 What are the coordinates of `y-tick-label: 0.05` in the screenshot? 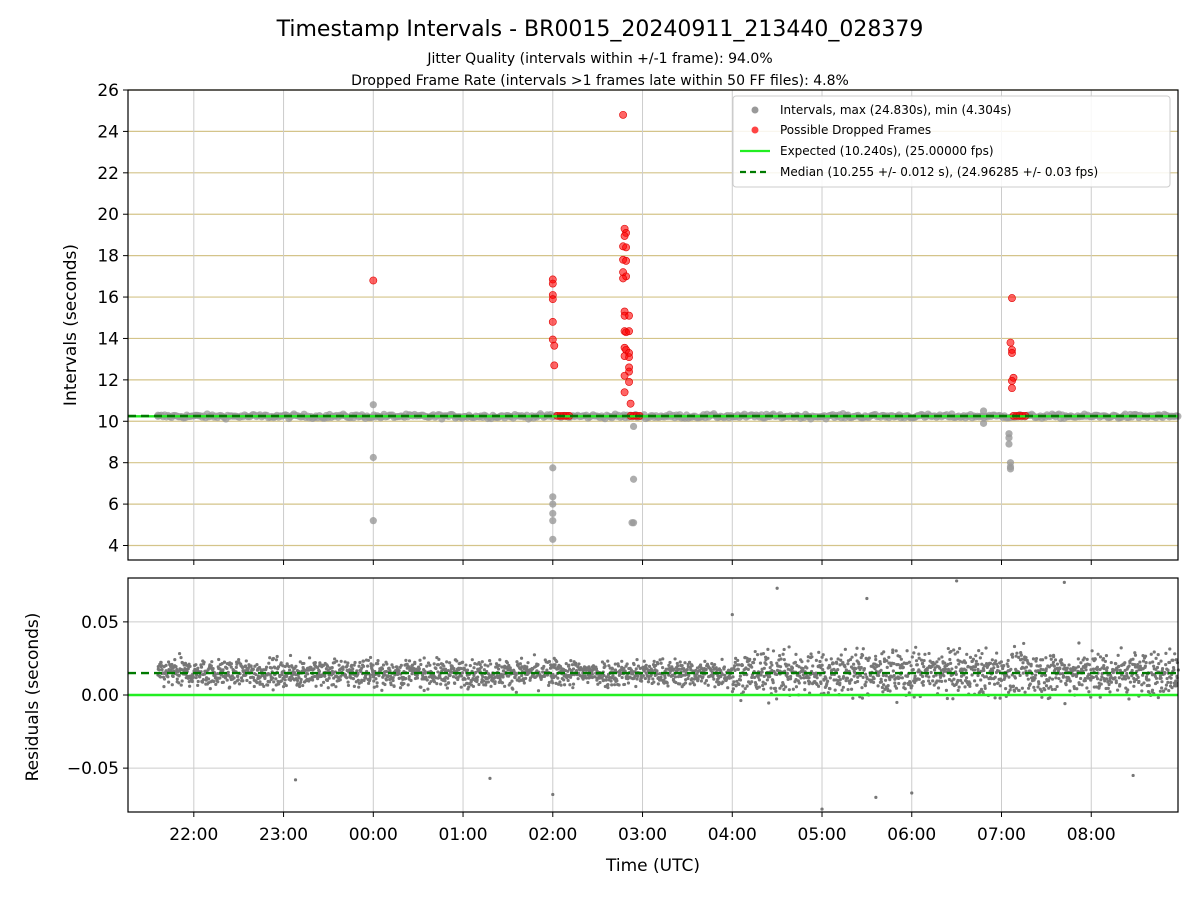 It's located at (100, 623).